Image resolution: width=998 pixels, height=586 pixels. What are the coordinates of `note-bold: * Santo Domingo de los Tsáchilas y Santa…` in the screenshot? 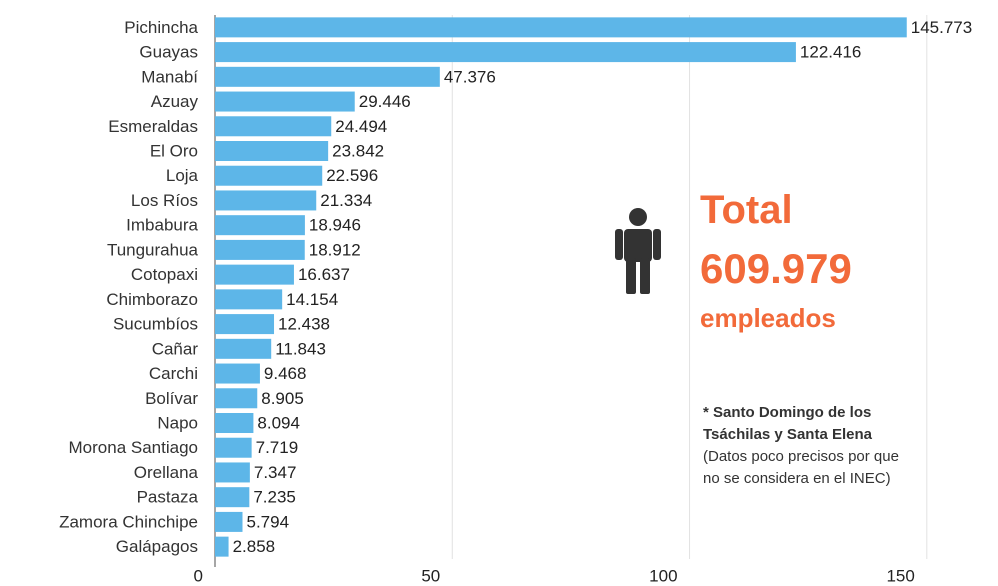 It's located at (787, 423).